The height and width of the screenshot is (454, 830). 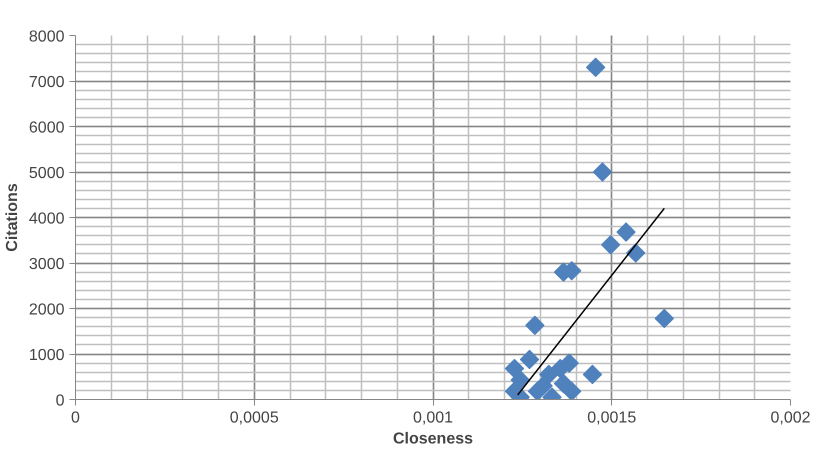 What do you see at coordinates (46, 219) in the screenshot?
I see `y-tick-label: 4000` at bounding box center [46, 219].